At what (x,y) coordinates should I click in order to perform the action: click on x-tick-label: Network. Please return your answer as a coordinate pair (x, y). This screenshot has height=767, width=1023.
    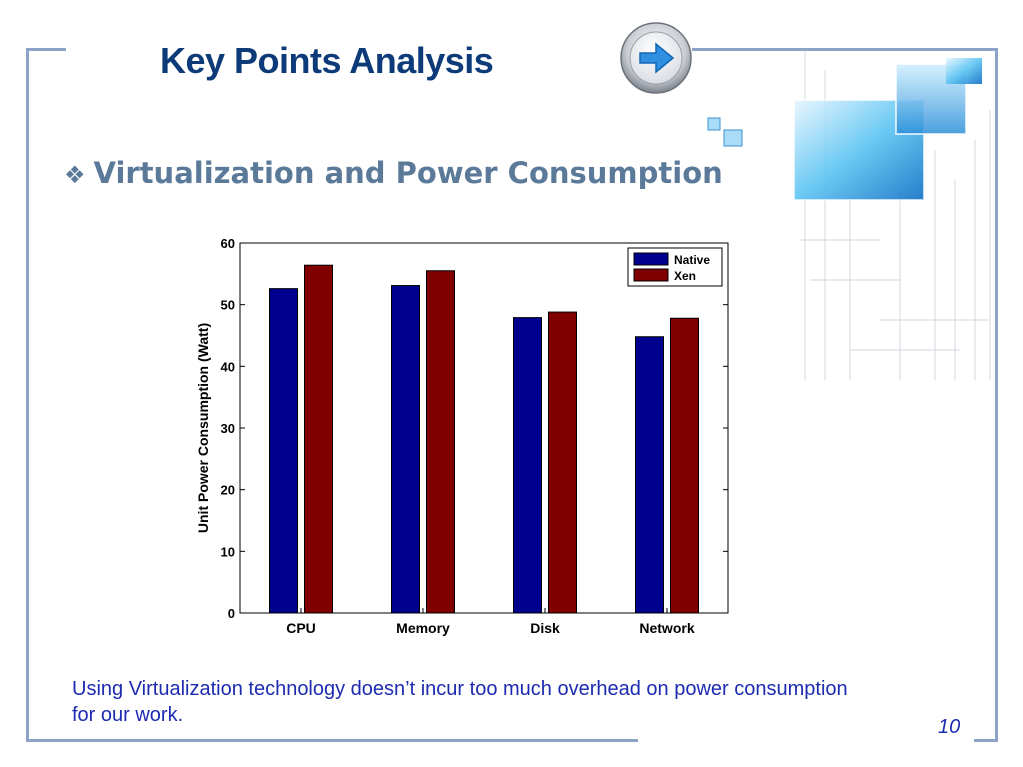
    Looking at the image, I should click on (666, 628).